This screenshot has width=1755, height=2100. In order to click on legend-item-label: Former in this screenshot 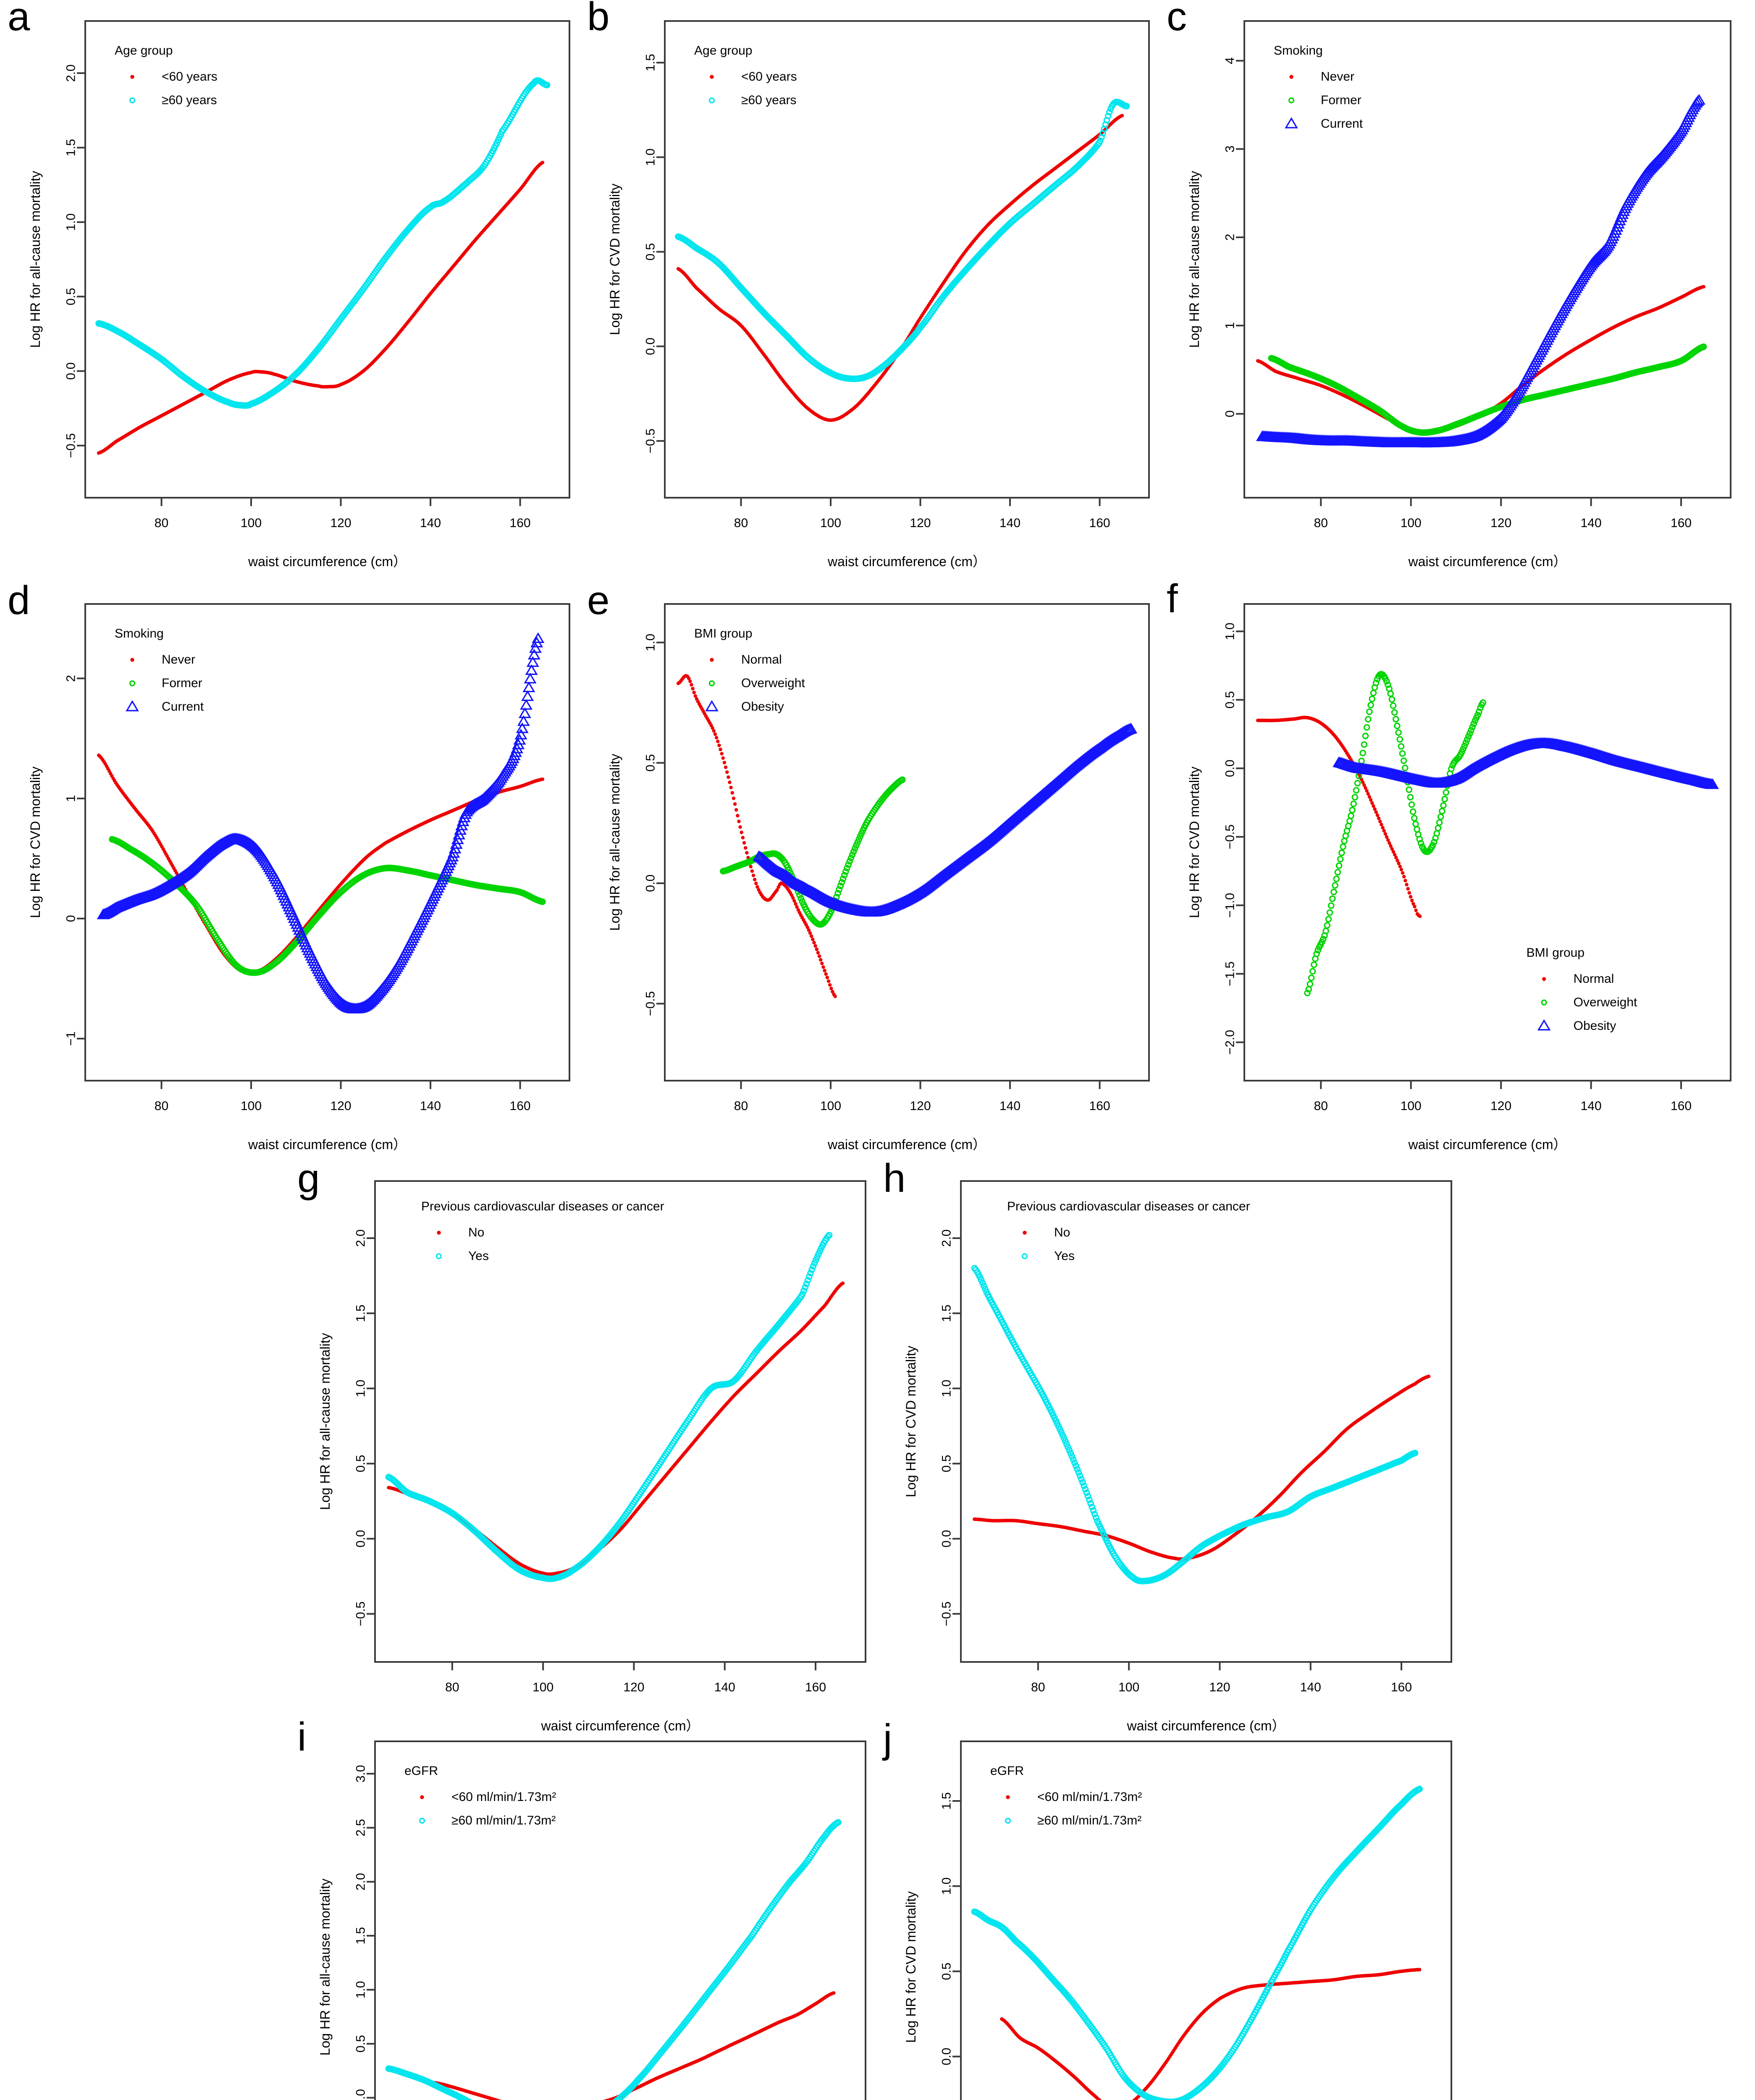, I will do `click(1341, 100)`.